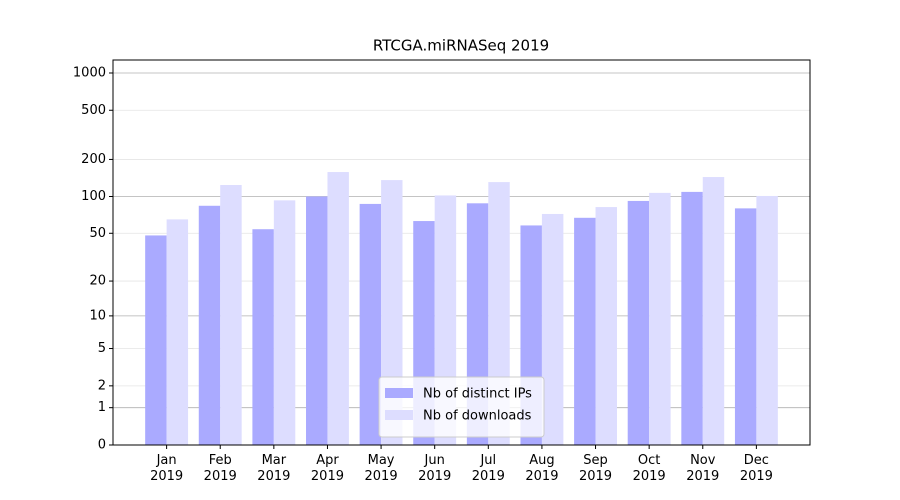 This screenshot has width=900, height=500. What do you see at coordinates (477, 416) in the screenshot?
I see `legend-label: Nb of downloads` at bounding box center [477, 416].